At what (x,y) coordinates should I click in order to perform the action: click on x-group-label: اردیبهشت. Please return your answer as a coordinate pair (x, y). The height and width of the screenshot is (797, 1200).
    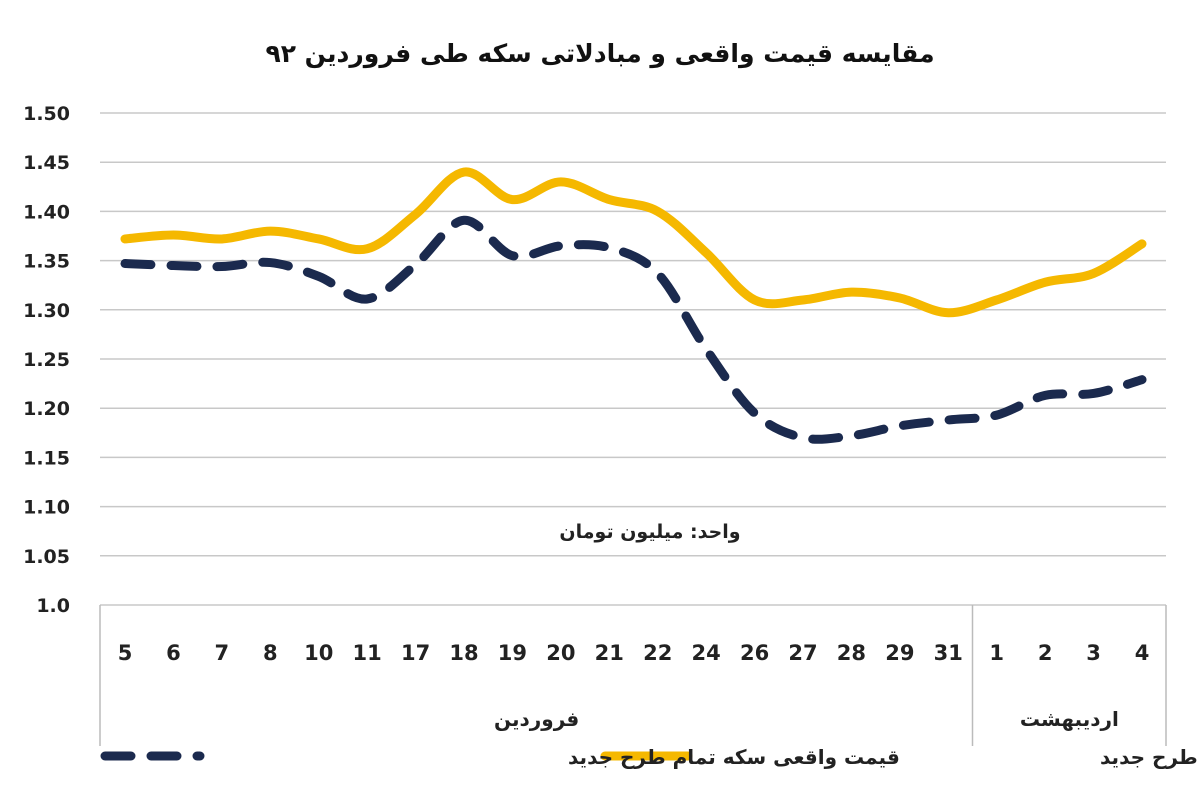
    Looking at the image, I should click on (1069, 719).